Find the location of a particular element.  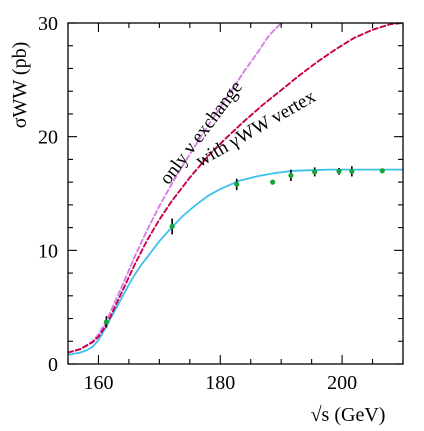

y-tick-label: 0 is located at coordinates (53, 365).